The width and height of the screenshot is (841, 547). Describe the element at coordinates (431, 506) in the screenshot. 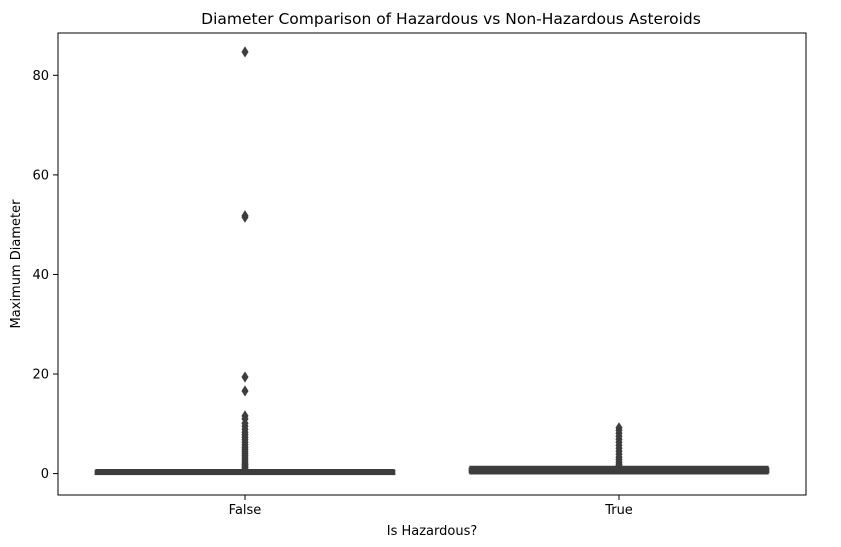

I see `x-axis: False True` at that location.